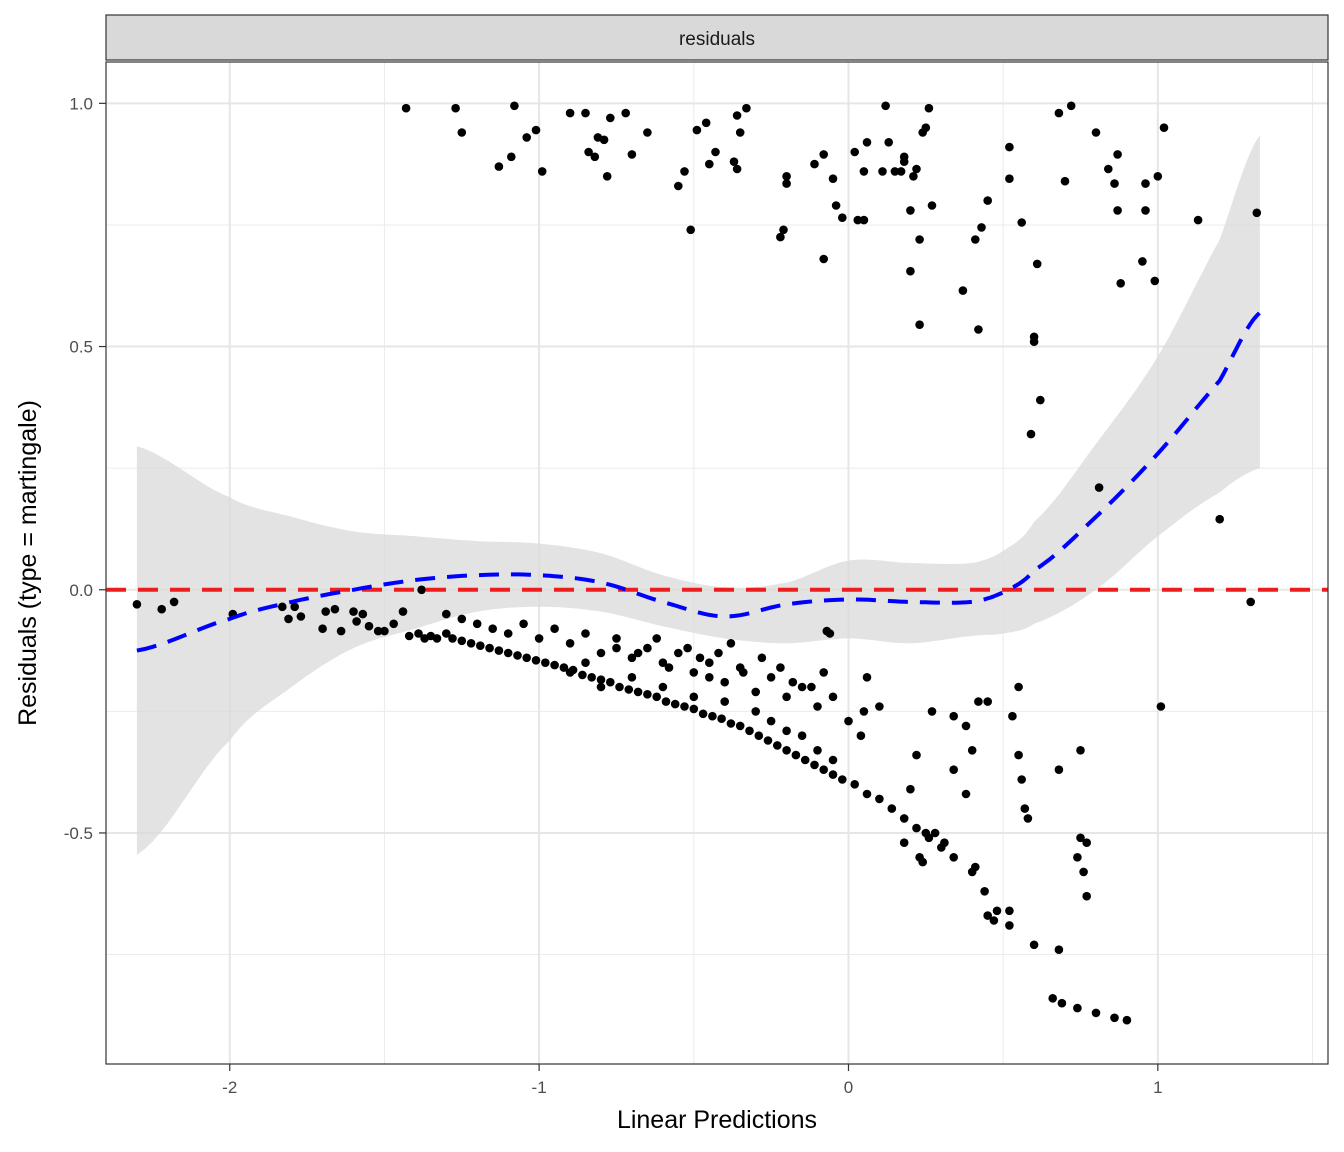  Describe the element at coordinates (717, 1120) in the screenshot. I see `x-axis-title: Linear Predictions` at that location.